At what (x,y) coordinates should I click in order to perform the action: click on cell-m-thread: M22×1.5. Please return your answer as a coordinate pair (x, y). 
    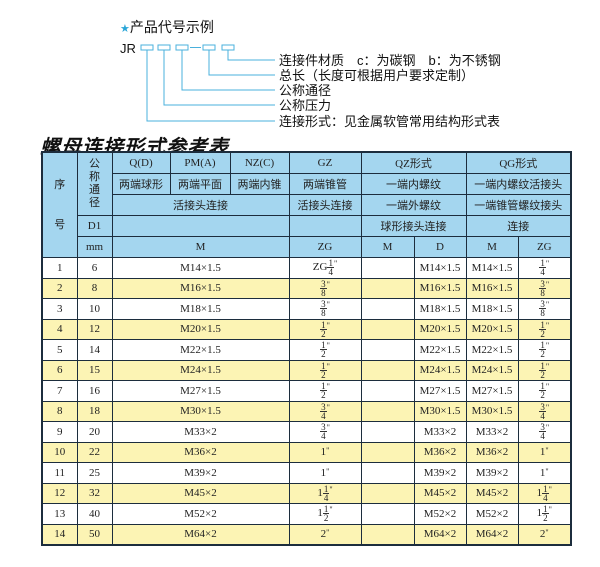
    Looking at the image, I should click on (200, 350).